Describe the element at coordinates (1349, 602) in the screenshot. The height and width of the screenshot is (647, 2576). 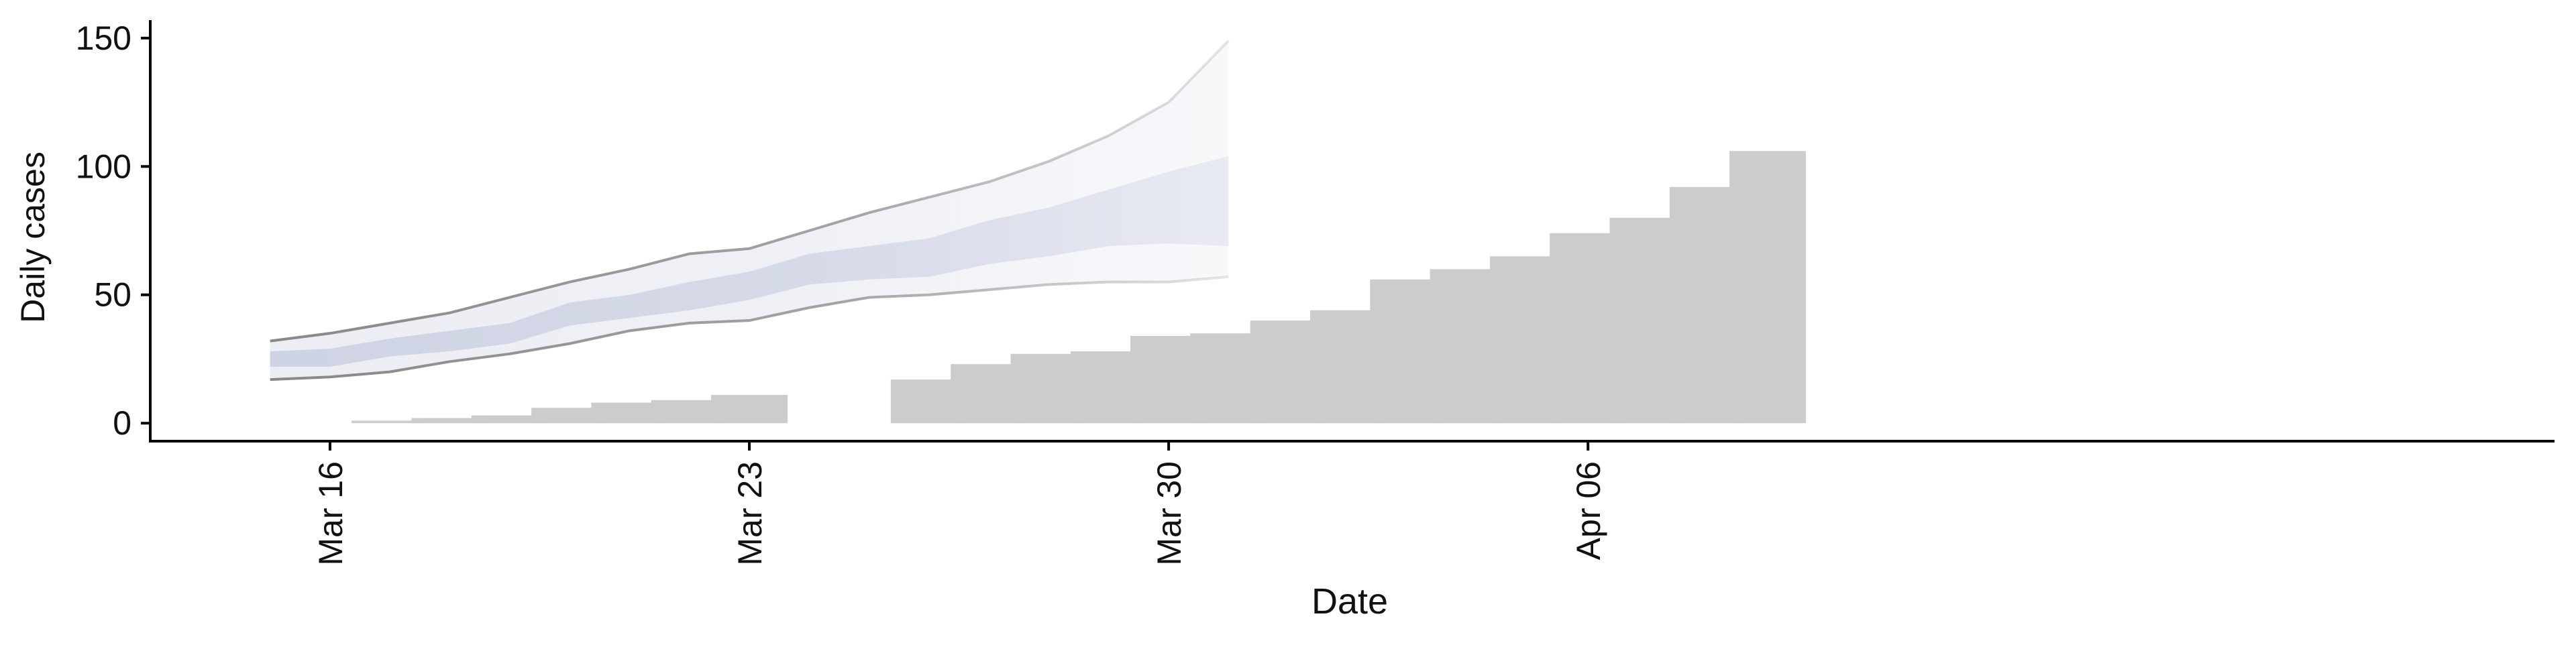
I see `x-axis-label: Date` at that location.